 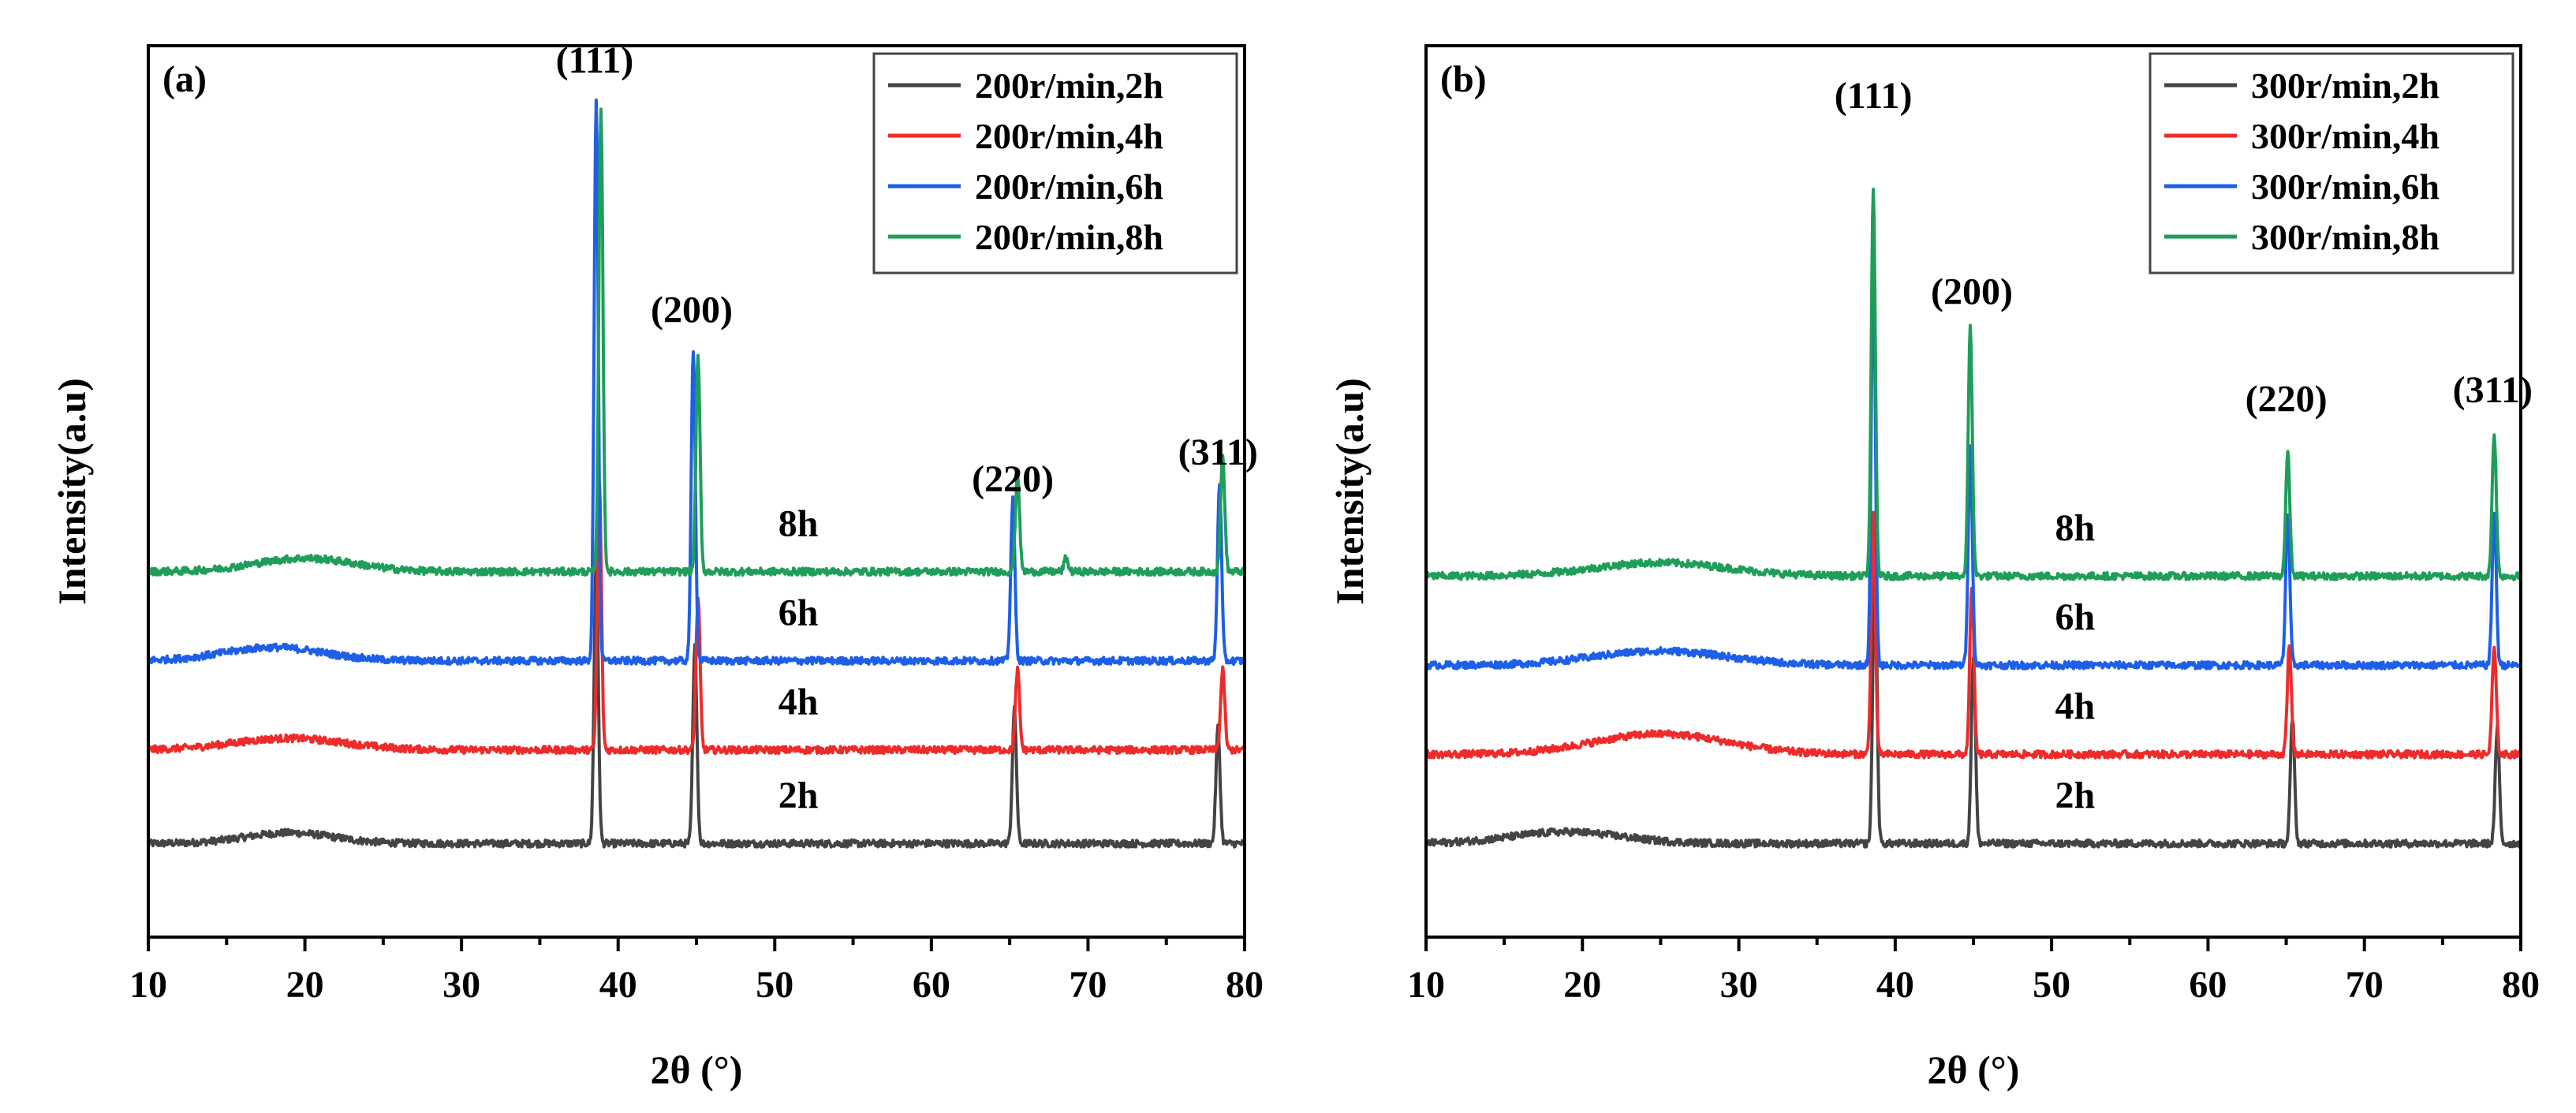 I want to click on legend-label-4h: 300r/min,4h, so click(x=2345, y=136).